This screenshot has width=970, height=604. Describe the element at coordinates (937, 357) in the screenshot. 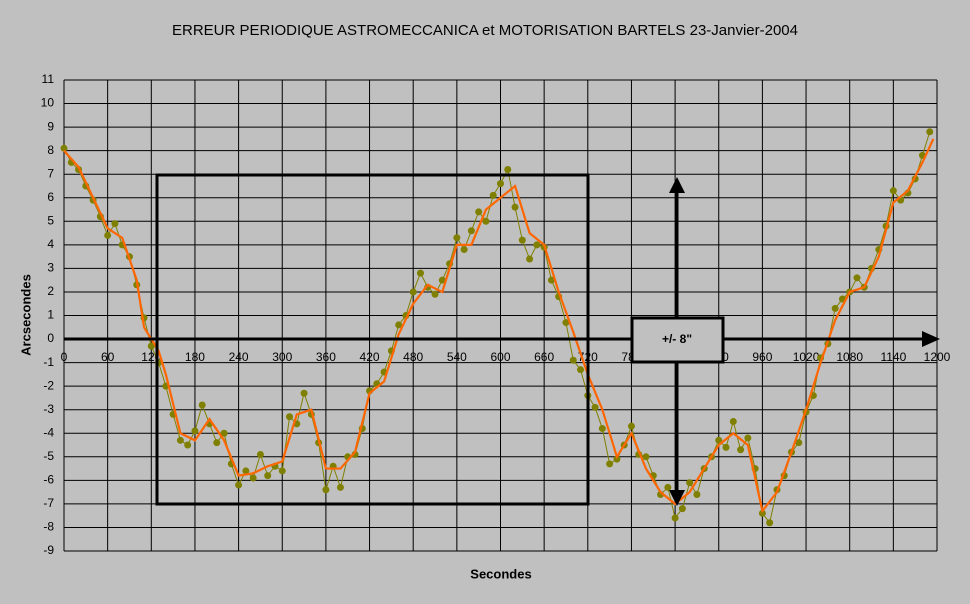

I see `x-tick-label: 1200` at that location.